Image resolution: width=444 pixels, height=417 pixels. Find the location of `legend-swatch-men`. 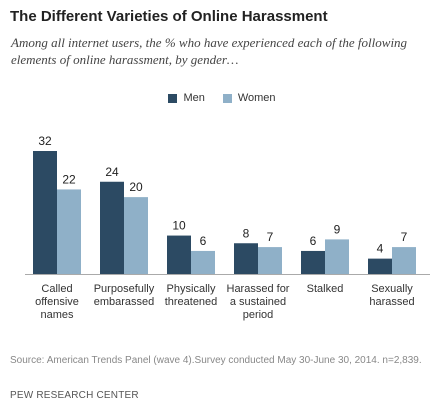

legend-swatch-men is located at coordinates (173, 98).